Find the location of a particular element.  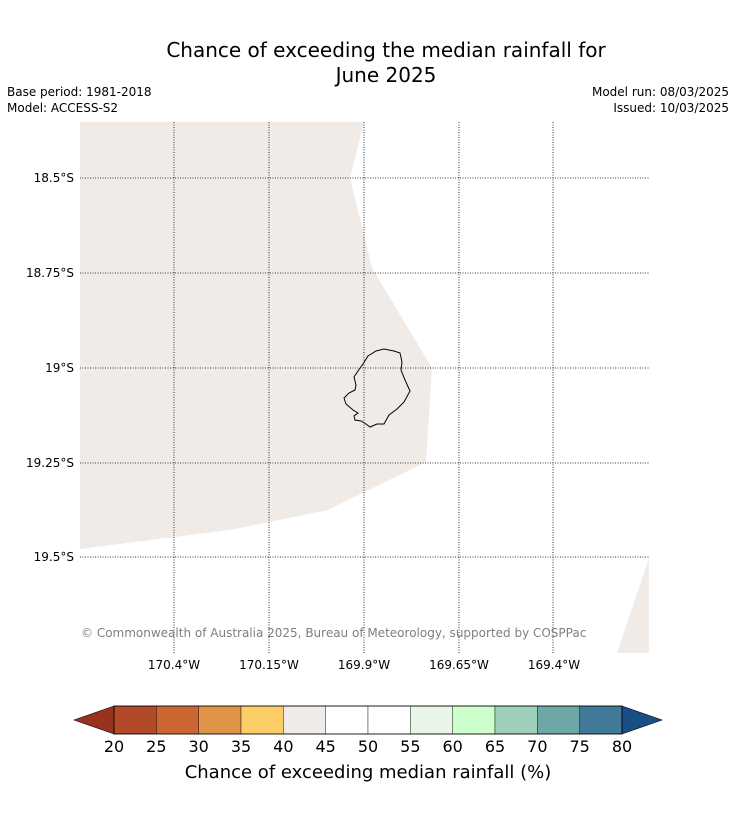

colorbar-segments is located at coordinates (368, 720).